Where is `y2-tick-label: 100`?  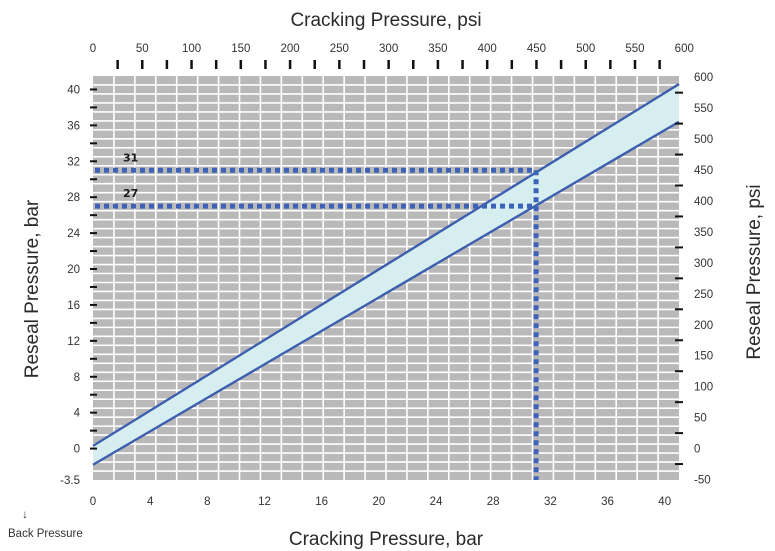
y2-tick-label: 100 is located at coordinates (703, 388).